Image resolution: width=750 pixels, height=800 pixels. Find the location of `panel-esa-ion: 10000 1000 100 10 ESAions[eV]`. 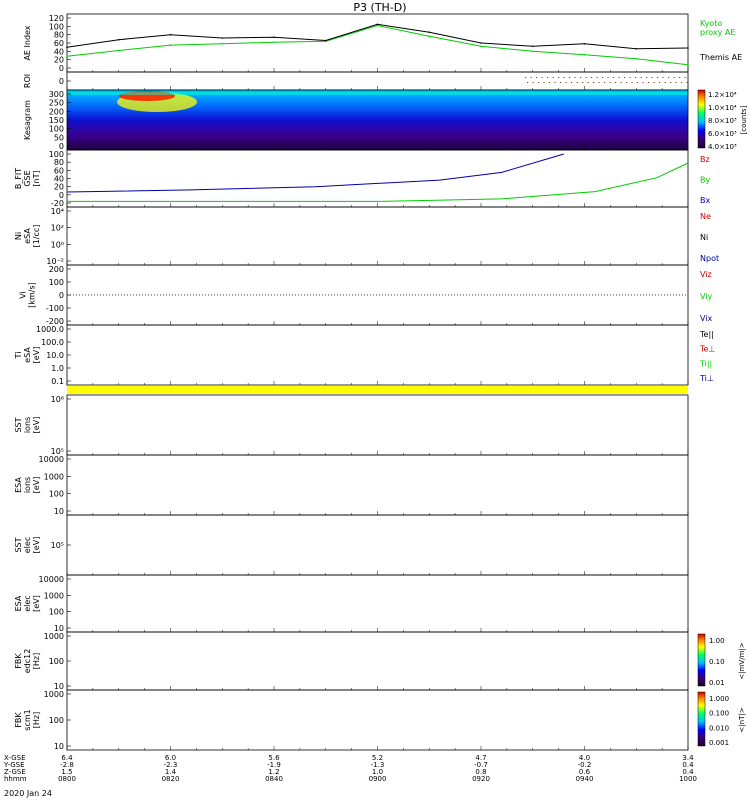

panel-esa-ion: 10000 1000 100 10 ESAions[eV] is located at coordinates (351, 485).